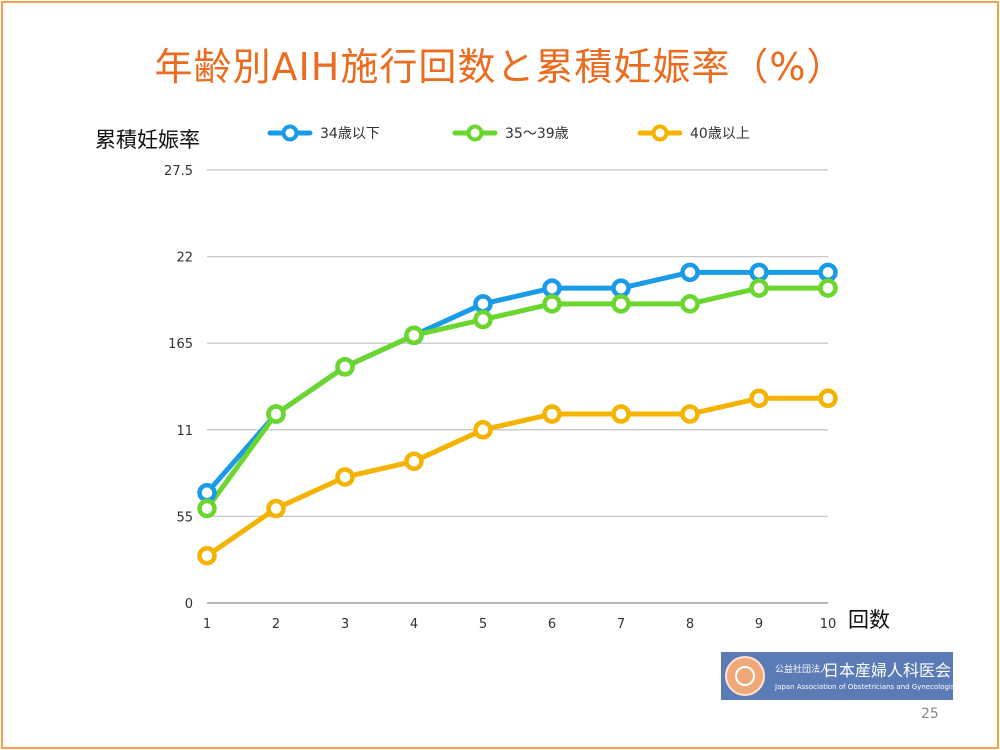 The height and width of the screenshot is (750, 1000). Describe the element at coordinates (207, 624) in the screenshot. I see `x-tick-label: 1` at that location.